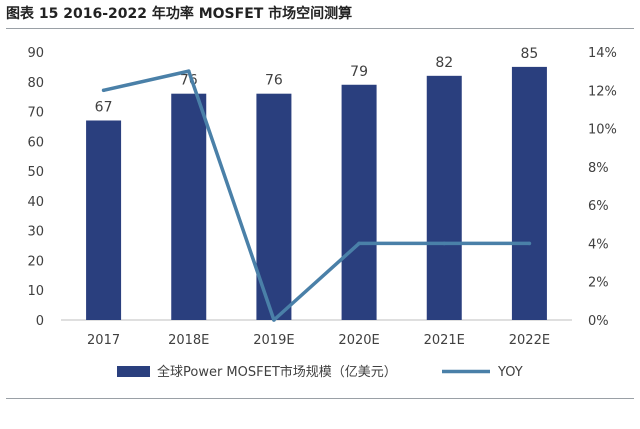  Describe the element at coordinates (598, 168) in the screenshot. I see `y-right-tick-label: 8%` at that location.